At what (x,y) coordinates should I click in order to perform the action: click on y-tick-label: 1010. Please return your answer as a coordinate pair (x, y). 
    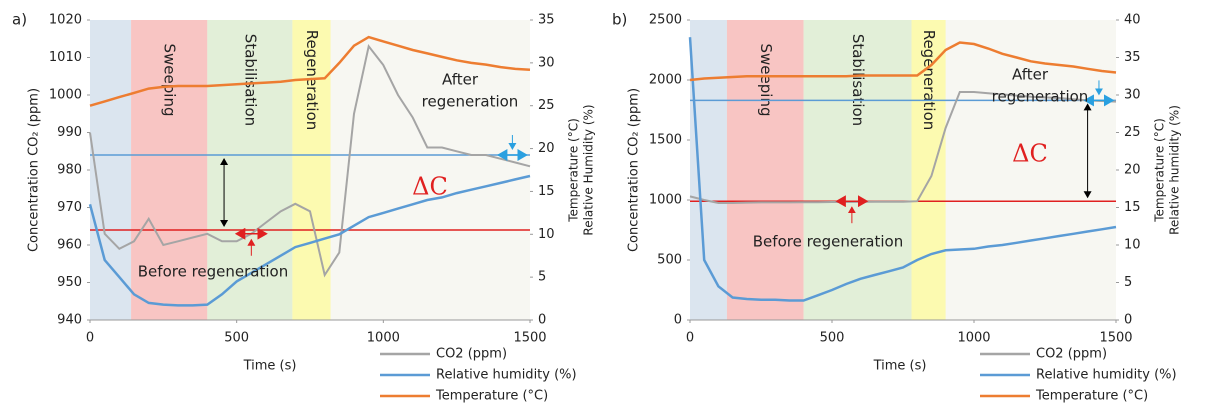
    Looking at the image, I should click on (65, 57).